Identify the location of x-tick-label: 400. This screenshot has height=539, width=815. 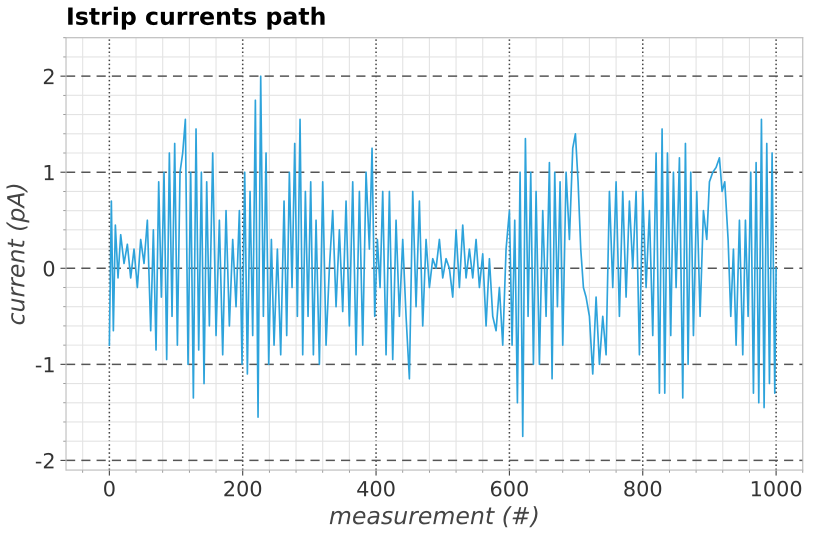
(376, 488).